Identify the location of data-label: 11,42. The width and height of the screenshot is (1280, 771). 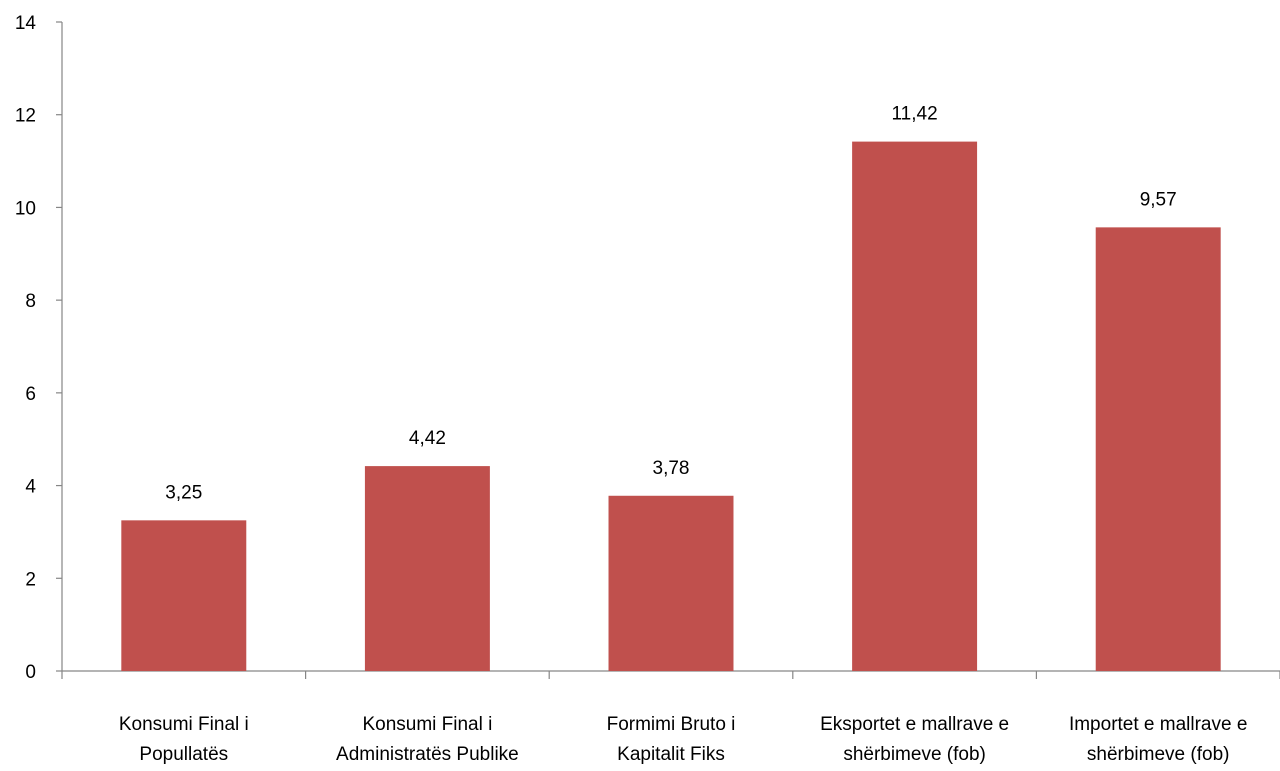
(915, 114).